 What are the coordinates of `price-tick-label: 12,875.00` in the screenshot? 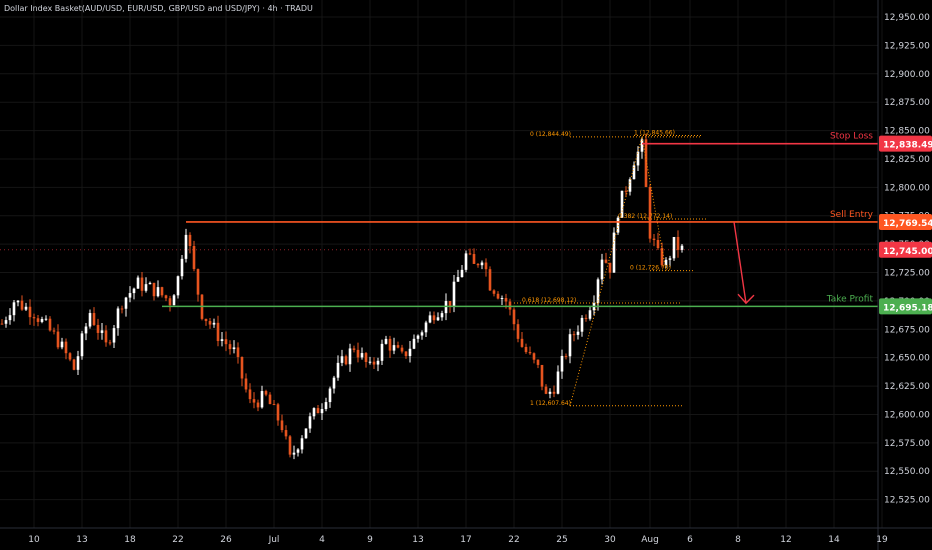 It's located at (907, 103).